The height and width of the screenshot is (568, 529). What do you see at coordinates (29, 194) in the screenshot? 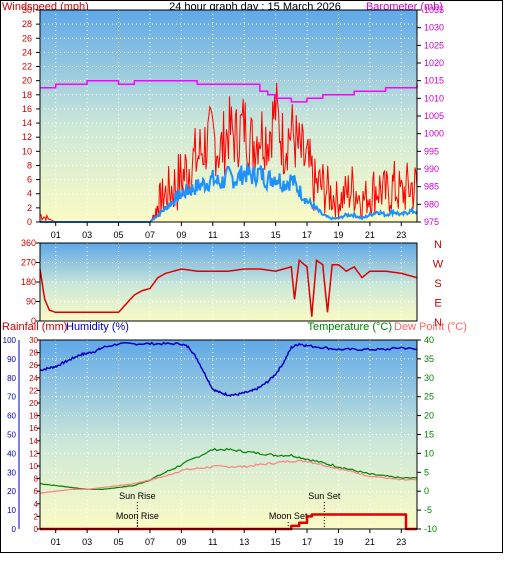
I see `windspeed-tick-4: 4` at bounding box center [29, 194].